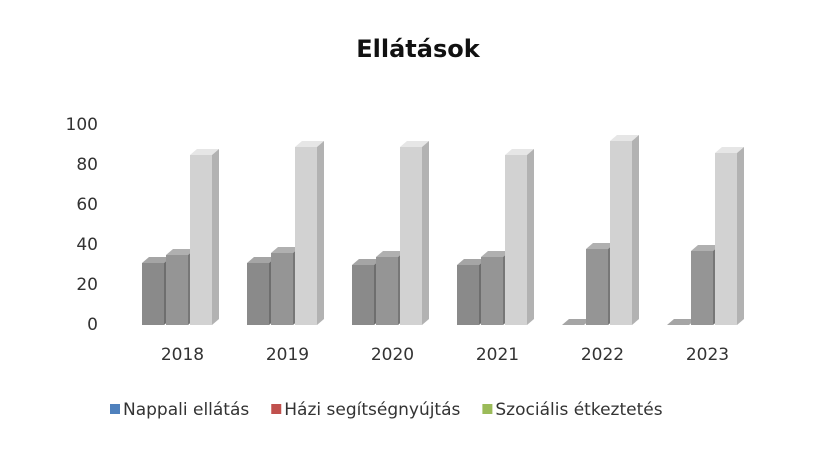 This screenshot has width=824, height=452. I want to click on legend-label: Nappali ellátás, so click(186, 410).